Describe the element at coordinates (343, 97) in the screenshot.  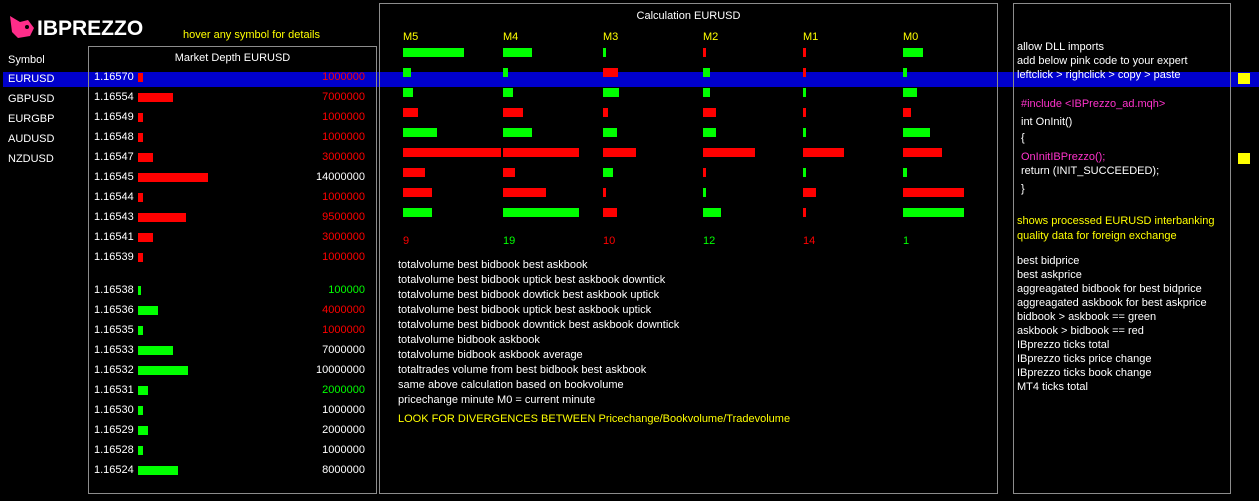
I see `depth-volume: 7000000` at that location.